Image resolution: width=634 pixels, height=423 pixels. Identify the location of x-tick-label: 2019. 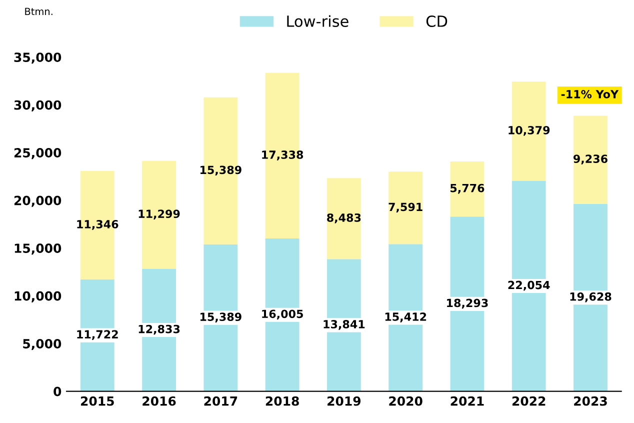
(344, 401).